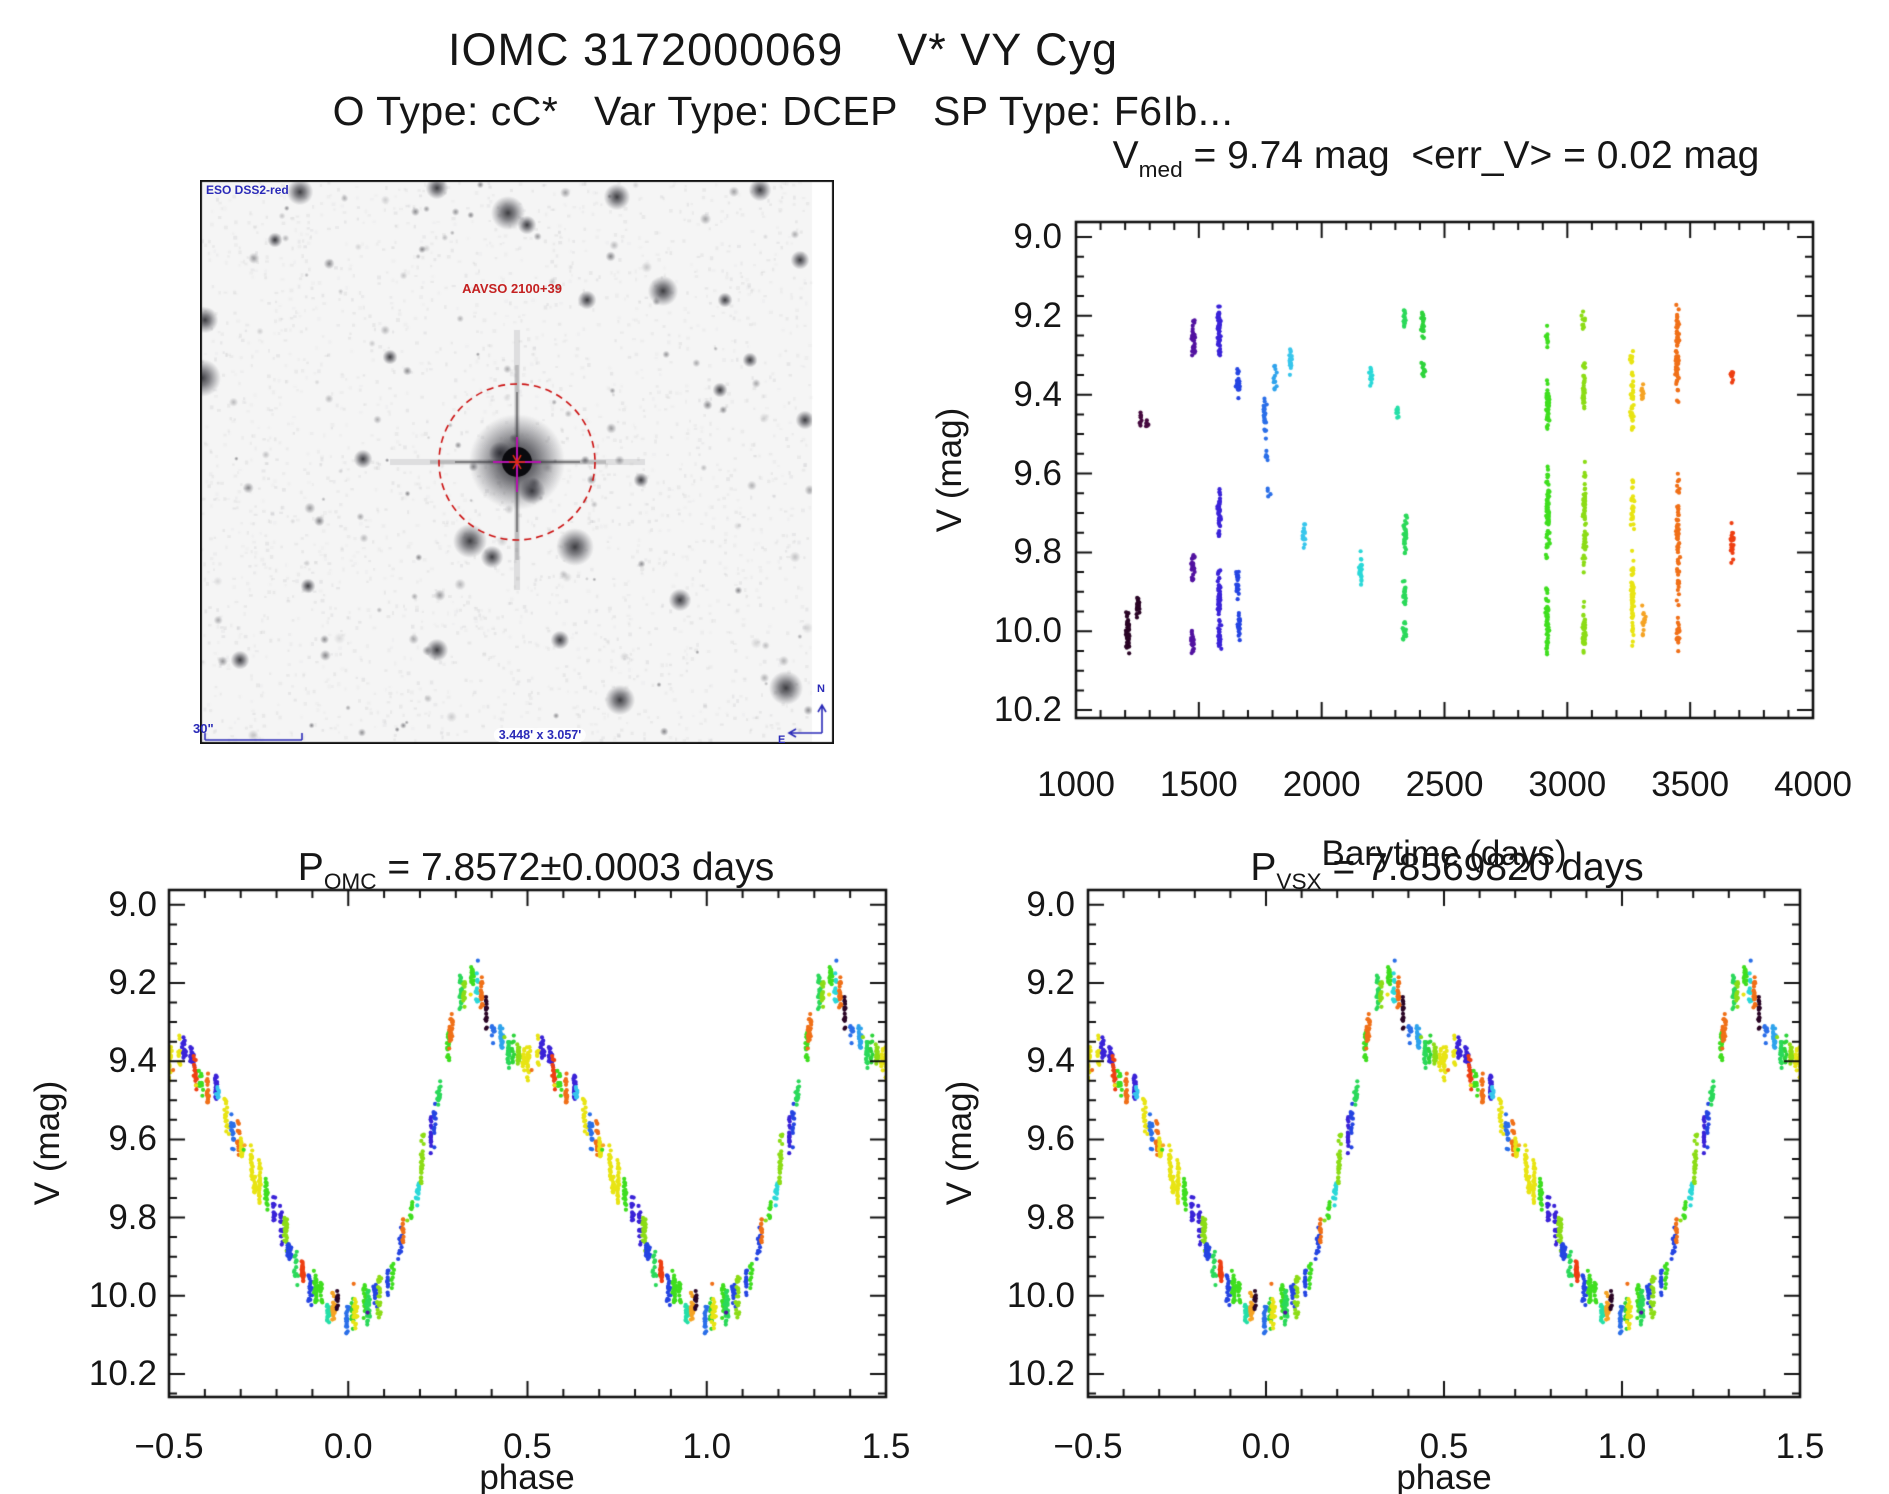  Describe the element at coordinates (1198, 784) in the screenshot. I see `x-tick-label: 1500` at that location.